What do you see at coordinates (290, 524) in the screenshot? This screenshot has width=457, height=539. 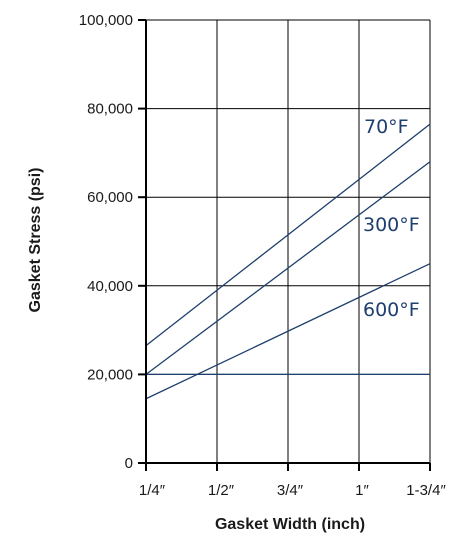 I see `x-axis-title: Gasket Width (inch)` at bounding box center [290, 524].